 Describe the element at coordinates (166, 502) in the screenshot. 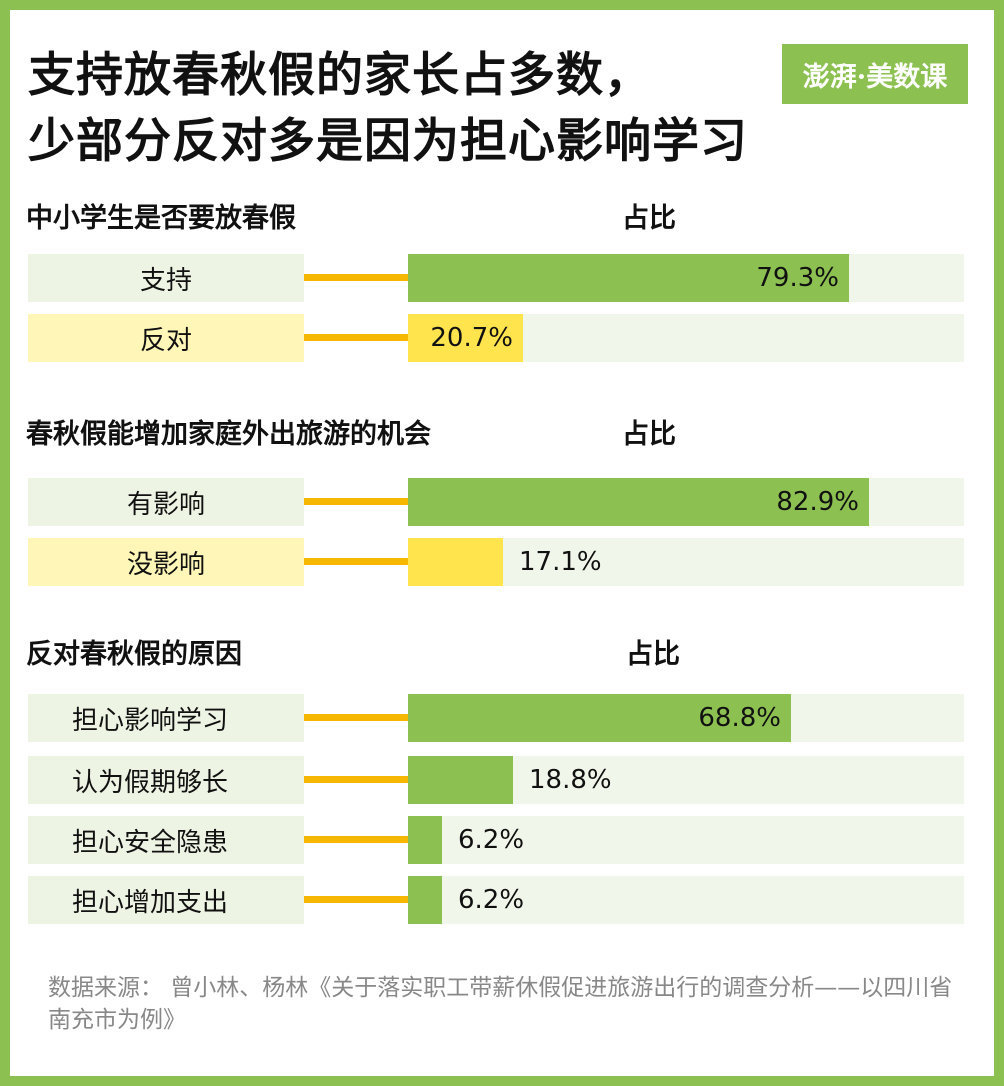

I see `category-label: 有影响` at that location.